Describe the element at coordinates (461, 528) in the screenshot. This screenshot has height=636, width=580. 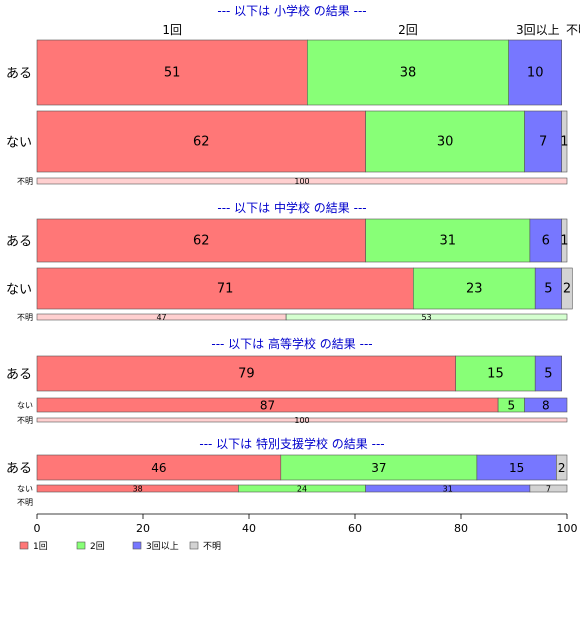
I see `x-tick-label: 80` at that location.